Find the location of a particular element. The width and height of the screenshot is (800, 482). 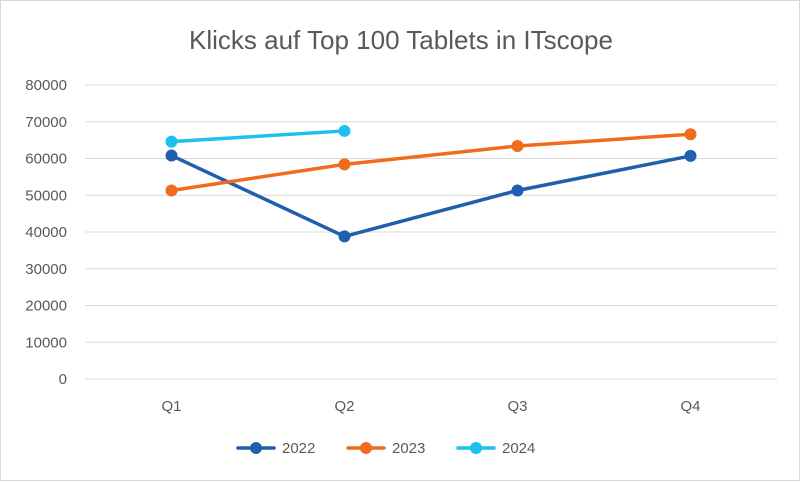

y-tick-label: 50000 is located at coordinates (46, 195).